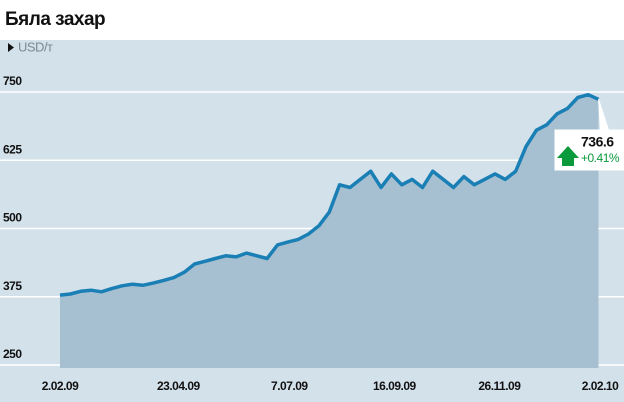 The width and height of the screenshot is (624, 402). I want to click on chart-title: Бяла захар, so click(55, 19).